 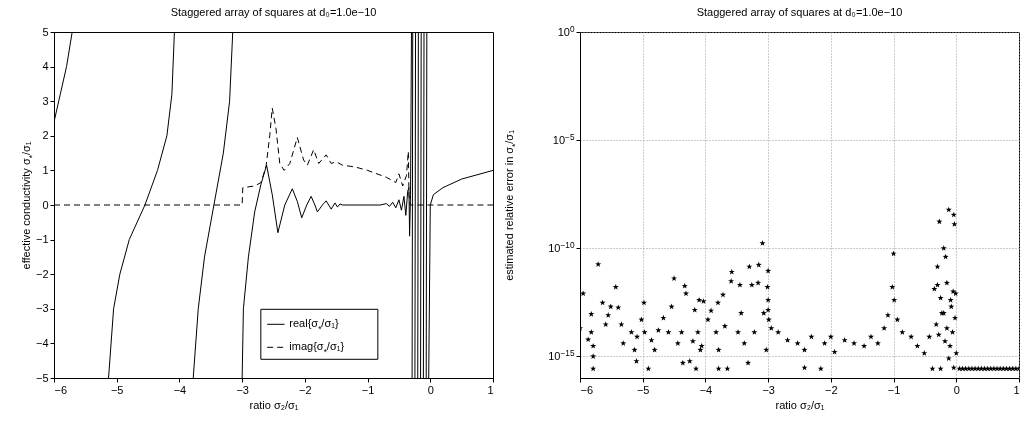 What do you see at coordinates (42, 377) in the screenshot?
I see `y-tick-label: −5` at bounding box center [42, 377].